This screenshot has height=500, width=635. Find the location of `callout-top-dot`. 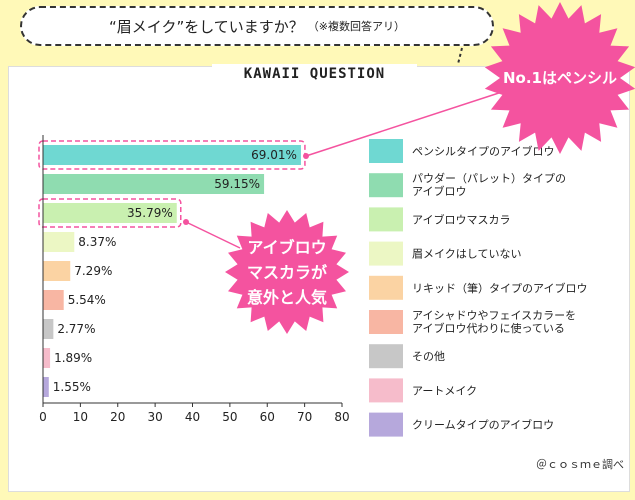

callout-top-dot is located at coordinates (306, 156).